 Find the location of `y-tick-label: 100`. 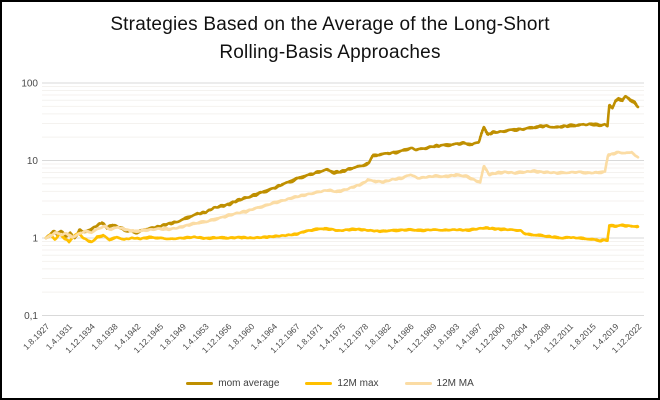

y-tick-label: 100 is located at coordinates (29, 84).